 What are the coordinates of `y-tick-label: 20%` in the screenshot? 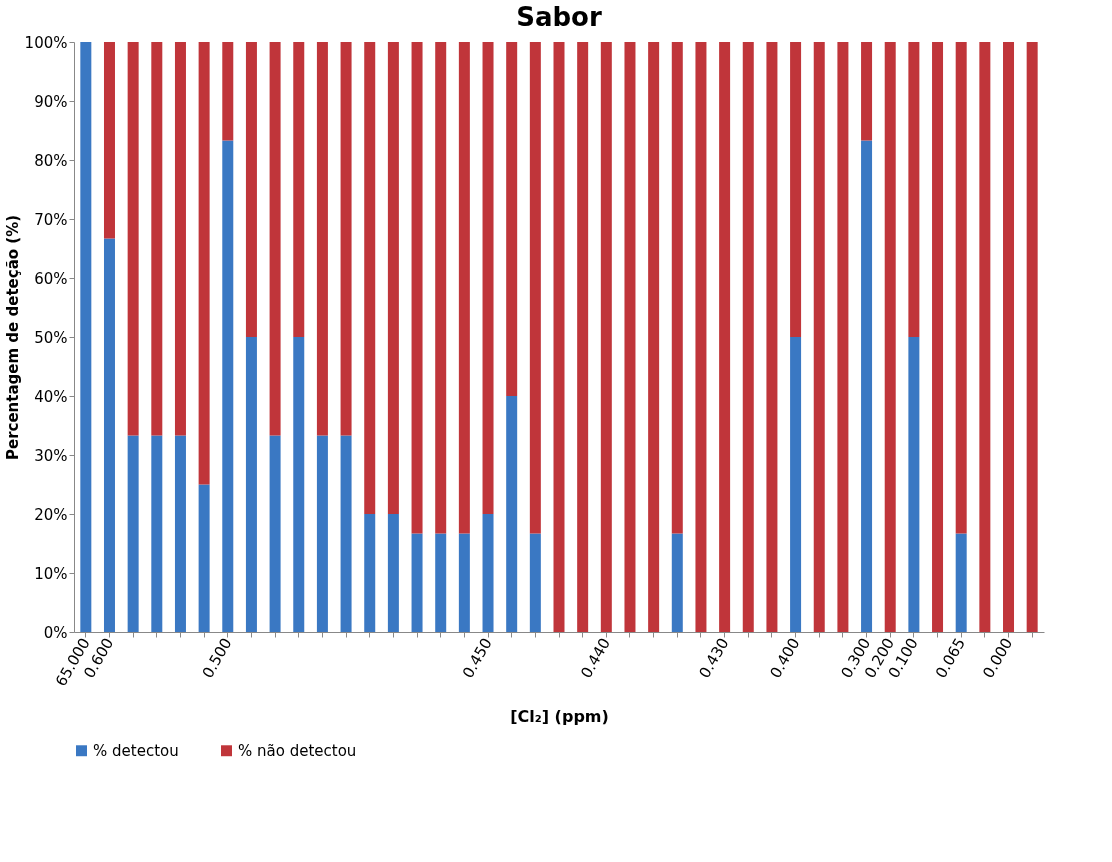 It's located at (51, 514).